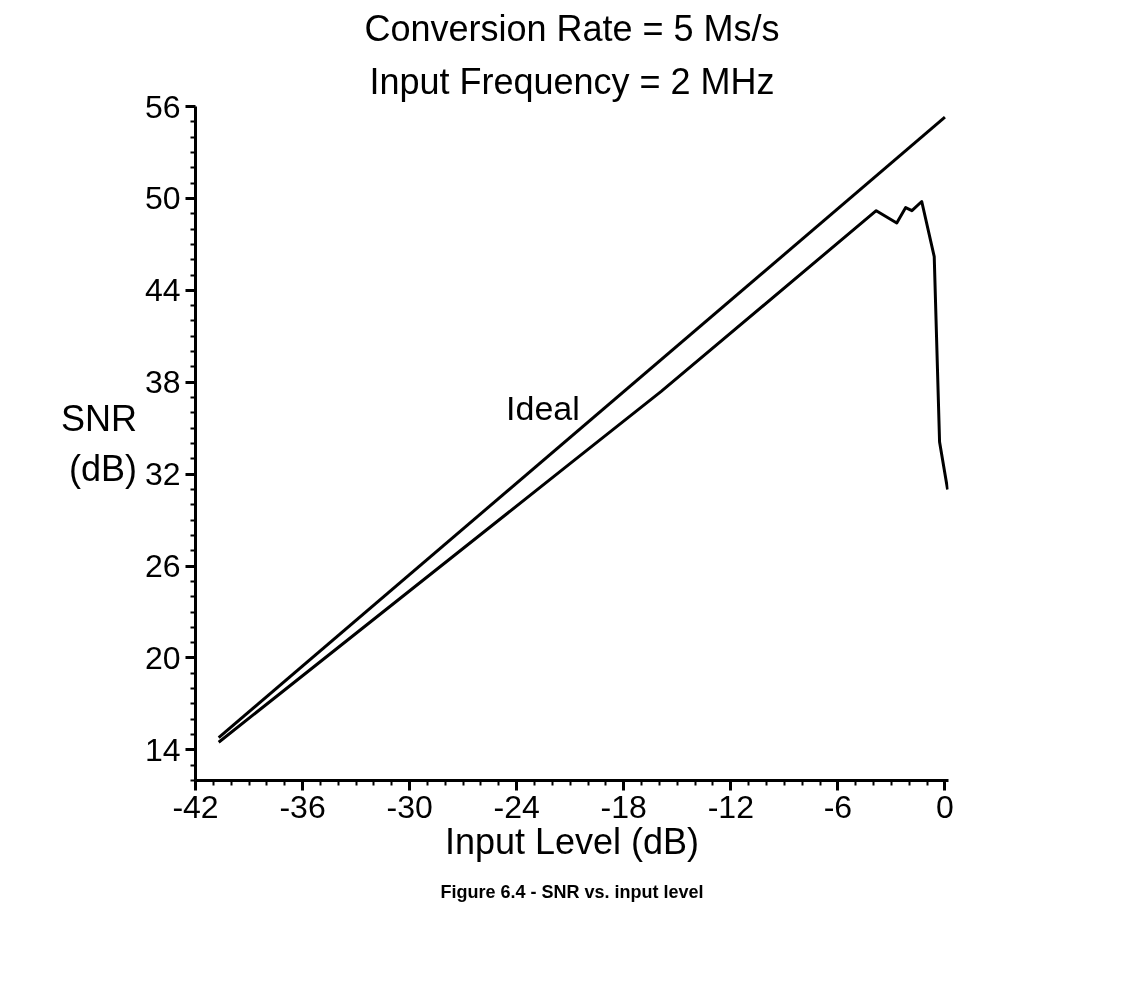  Describe the element at coordinates (572, 81) in the screenshot. I see `chart-subtitle: Input Frequency = 2 MHz` at that location.